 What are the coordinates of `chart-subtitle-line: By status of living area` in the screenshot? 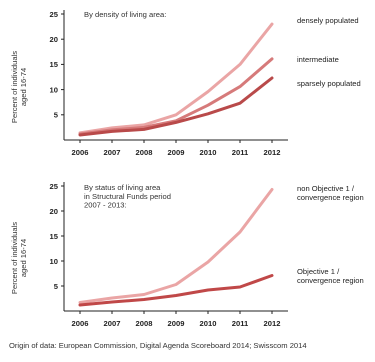 It's located at (122, 187).